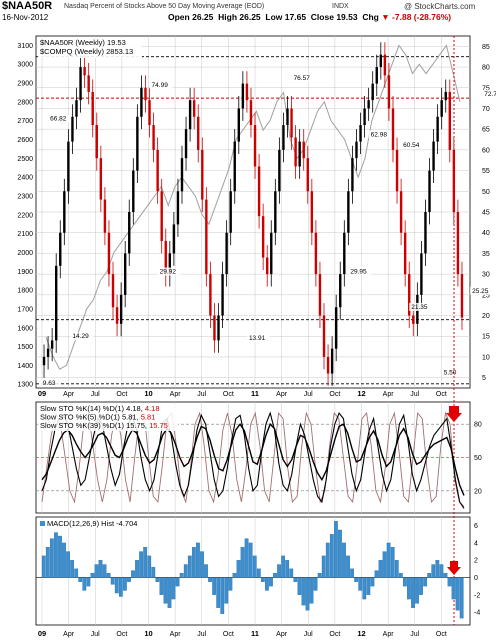 This screenshot has width=496, height=640. I want to click on bottom-x-tick-label: 12, so click(361, 633).